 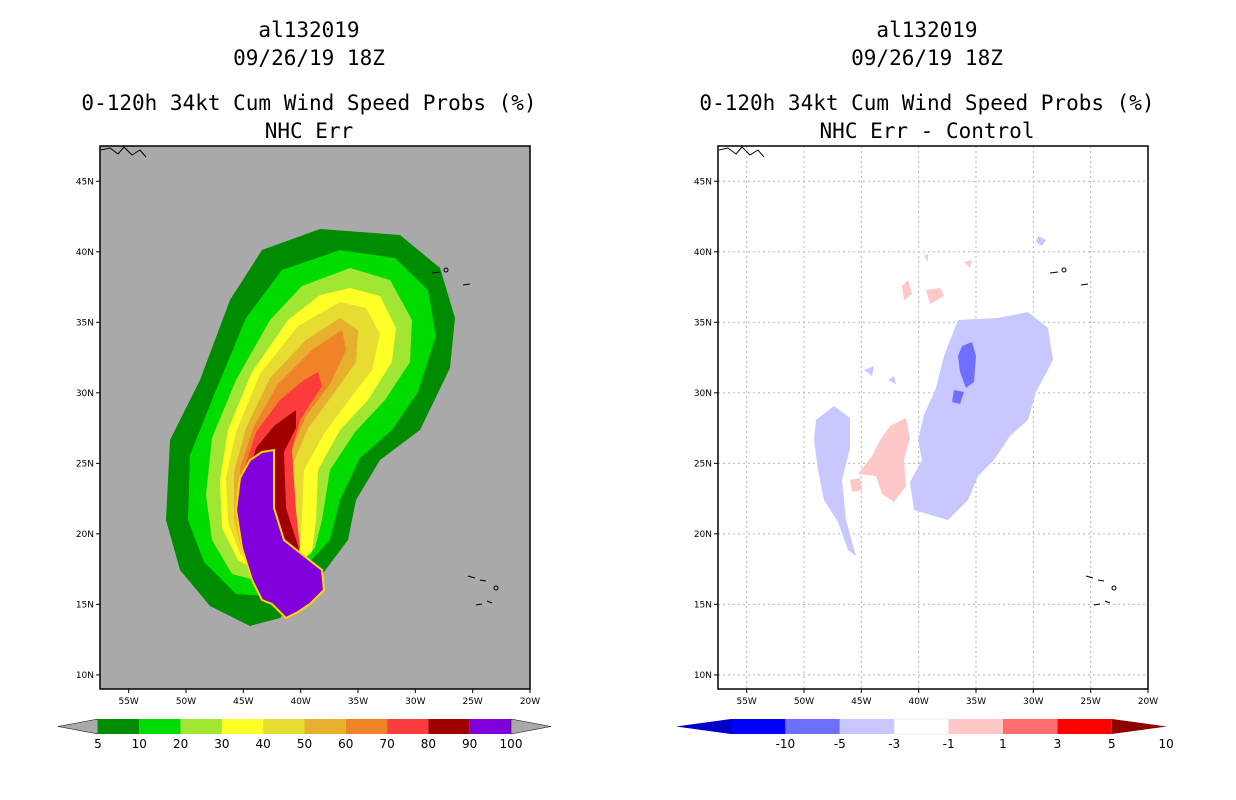 I want to click on right-date: 09/26/19 18Z, so click(x=927, y=58).